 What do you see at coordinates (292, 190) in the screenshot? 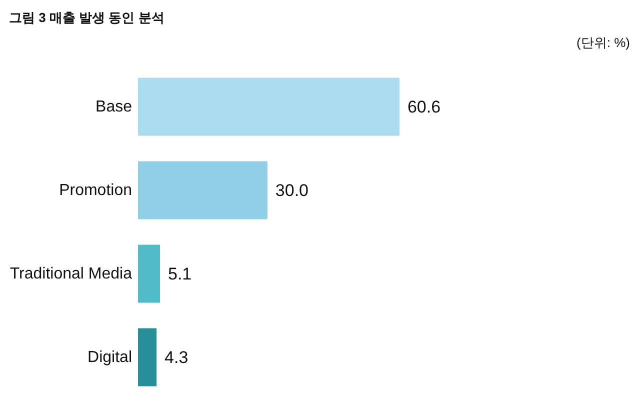
I see `data-label: 30.0` at bounding box center [292, 190].